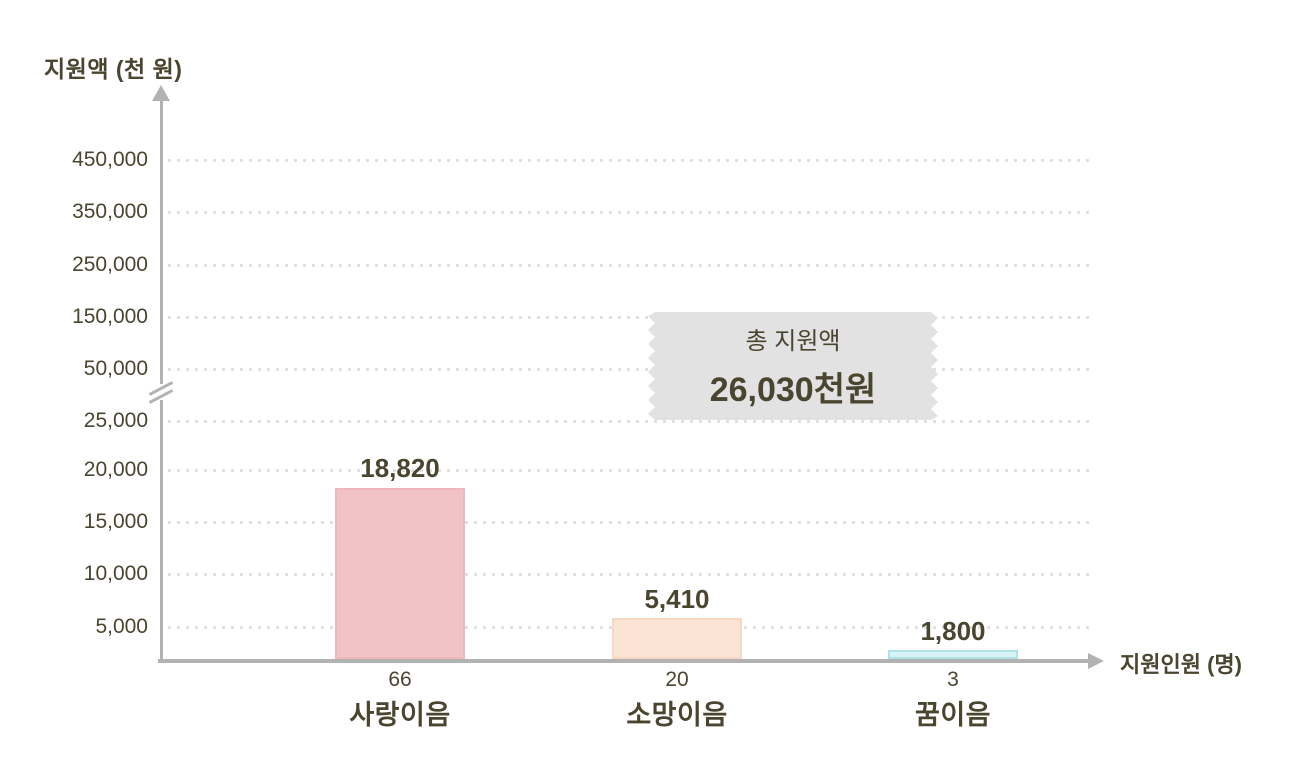  I want to click on bar-사랑이음, so click(400, 573).